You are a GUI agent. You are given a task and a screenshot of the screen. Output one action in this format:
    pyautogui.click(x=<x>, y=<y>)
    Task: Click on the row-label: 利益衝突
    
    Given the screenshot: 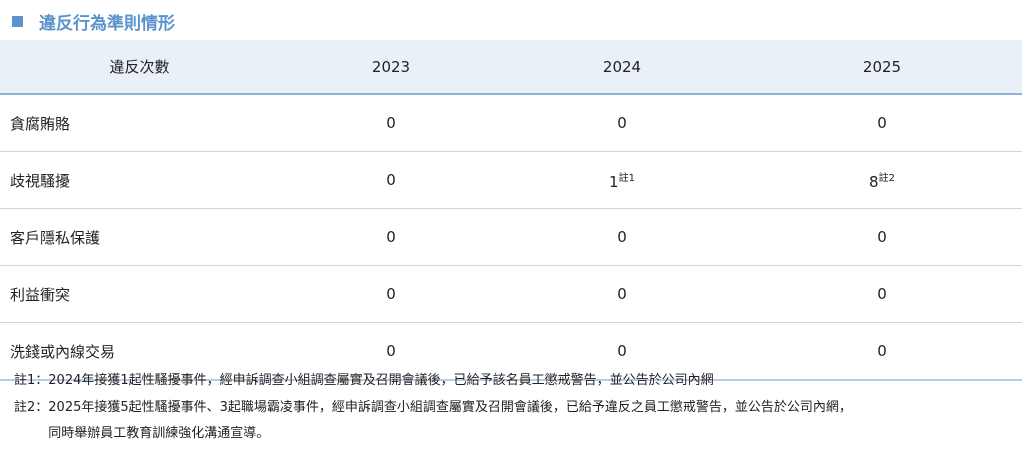 What is the action you would take?
    pyautogui.click(x=140, y=294)
    